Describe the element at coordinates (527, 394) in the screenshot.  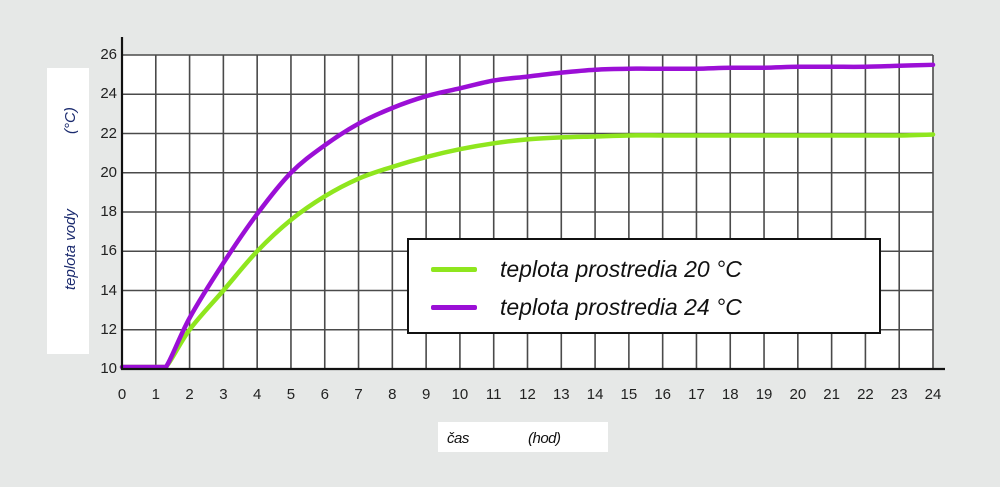
I see `x-tick-label: 12` at that location.